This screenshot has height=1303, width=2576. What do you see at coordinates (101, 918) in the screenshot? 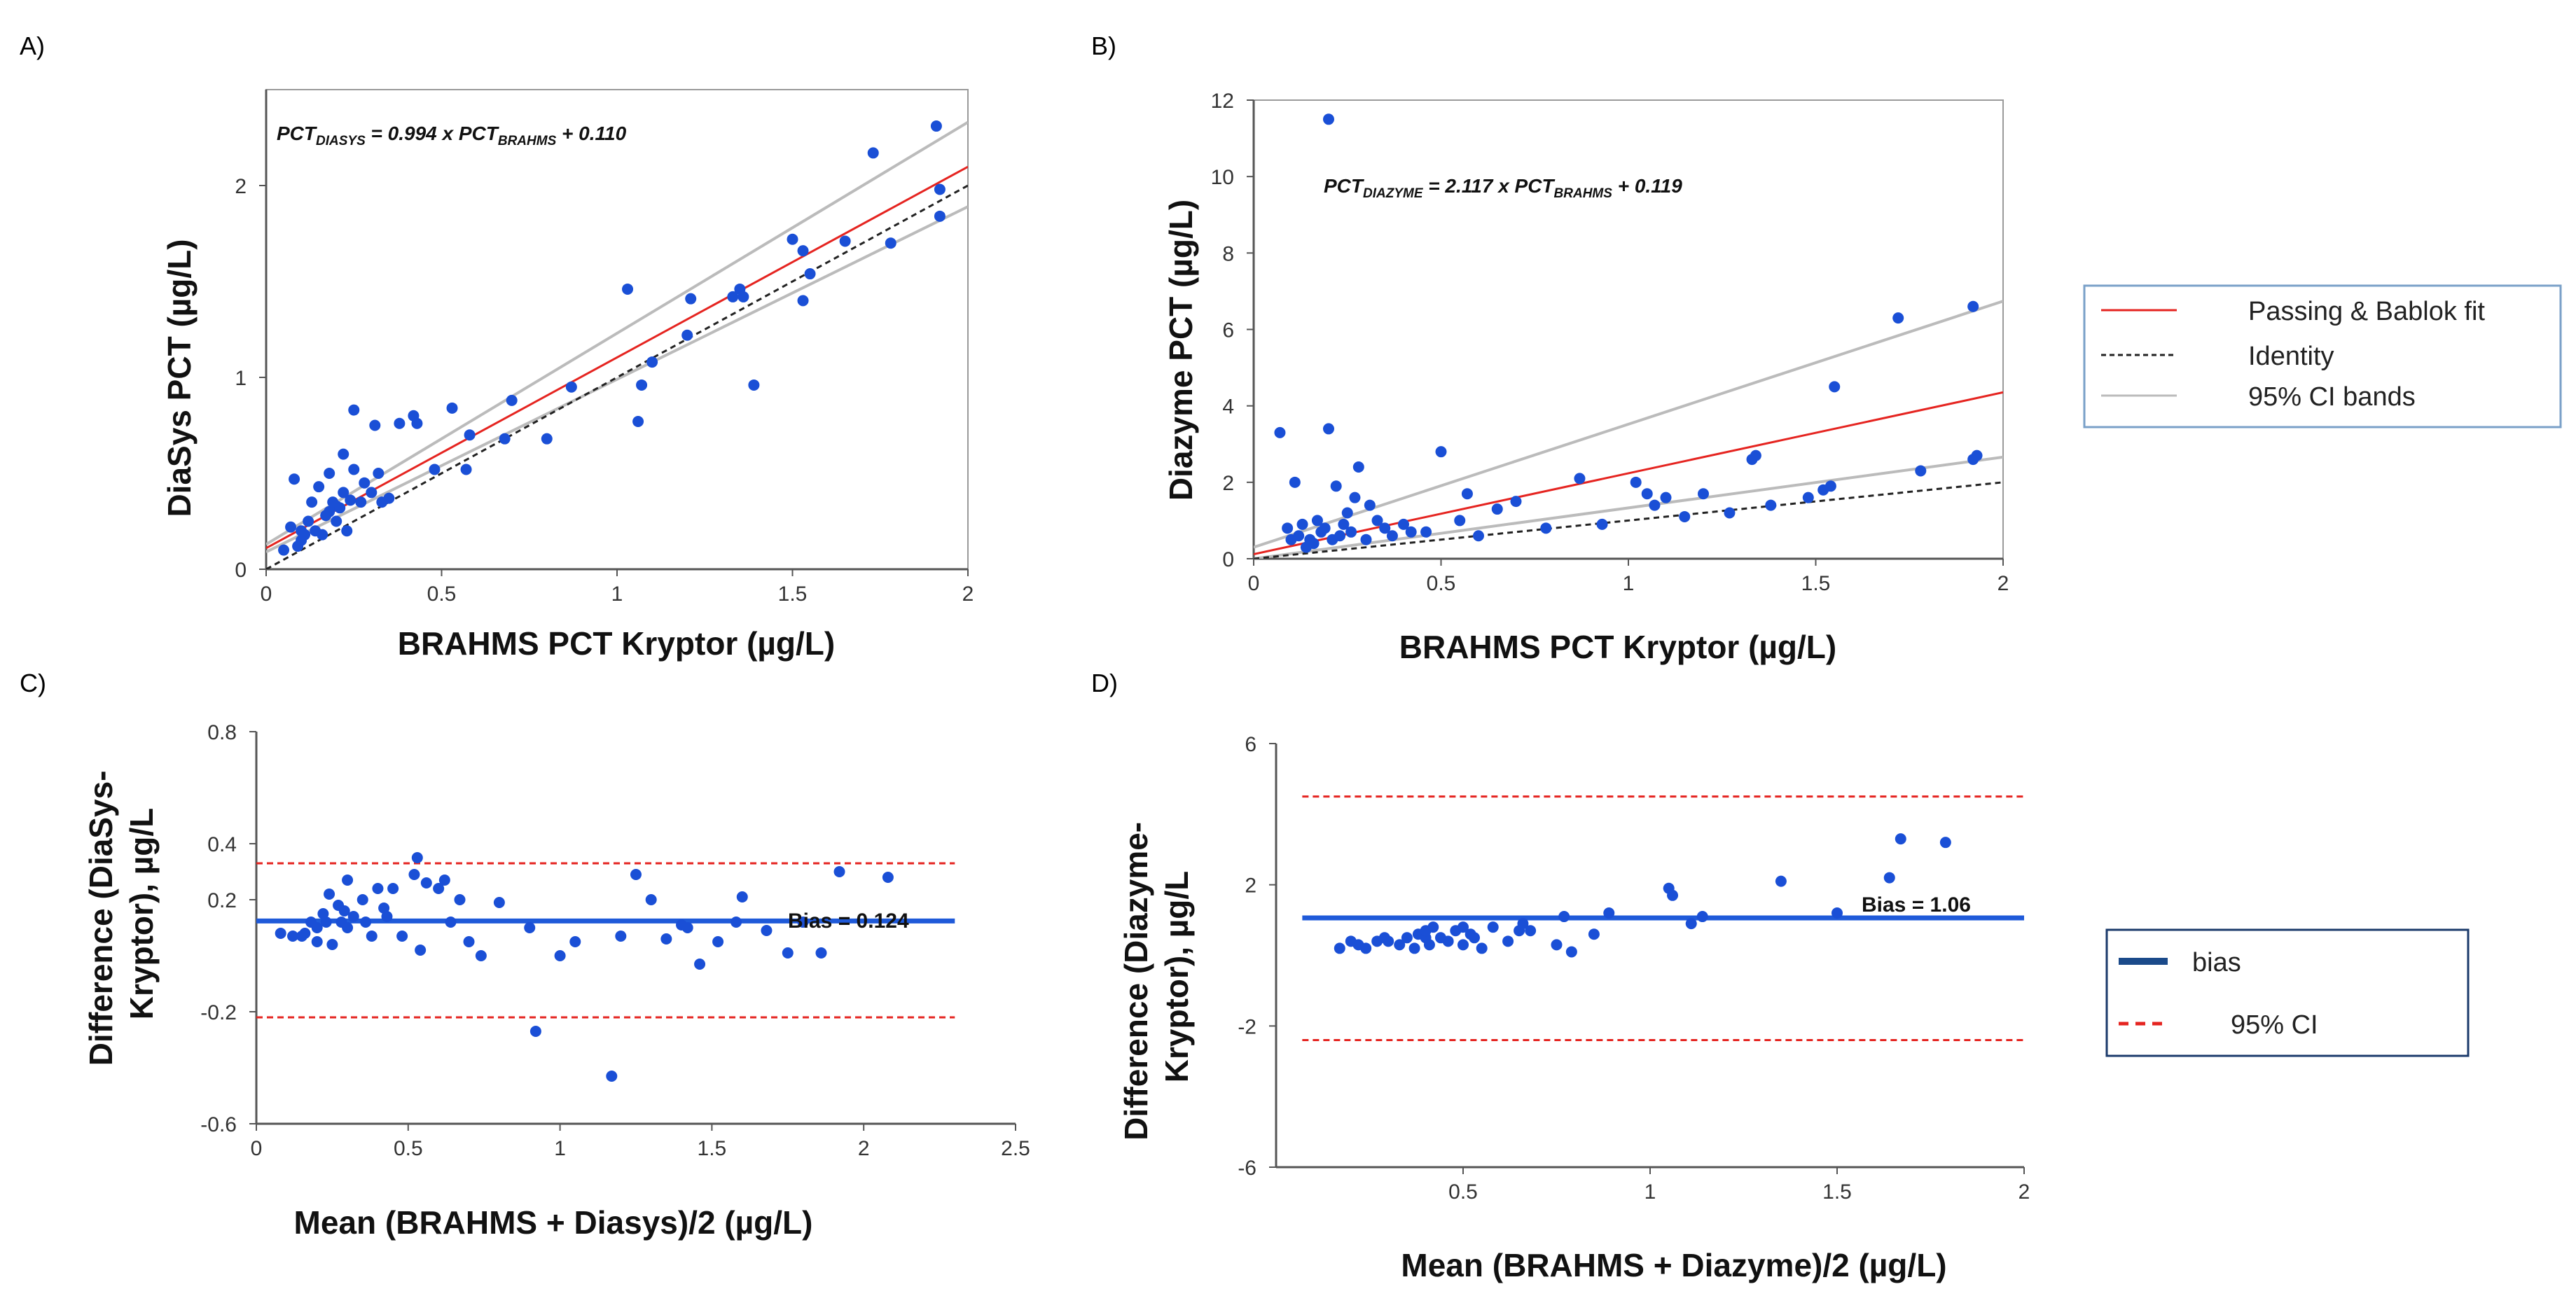
I see `y-axis-title-c-line1: Difference (DiaSys-` at bounding box center [101, 918].